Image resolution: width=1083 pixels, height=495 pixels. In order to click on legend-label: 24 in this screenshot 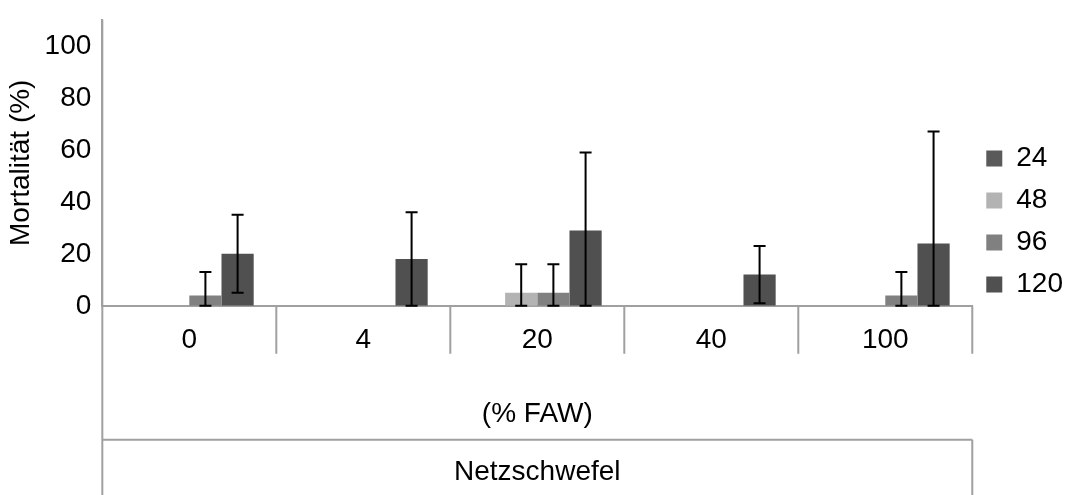, I will do `click(1032, 157)`.